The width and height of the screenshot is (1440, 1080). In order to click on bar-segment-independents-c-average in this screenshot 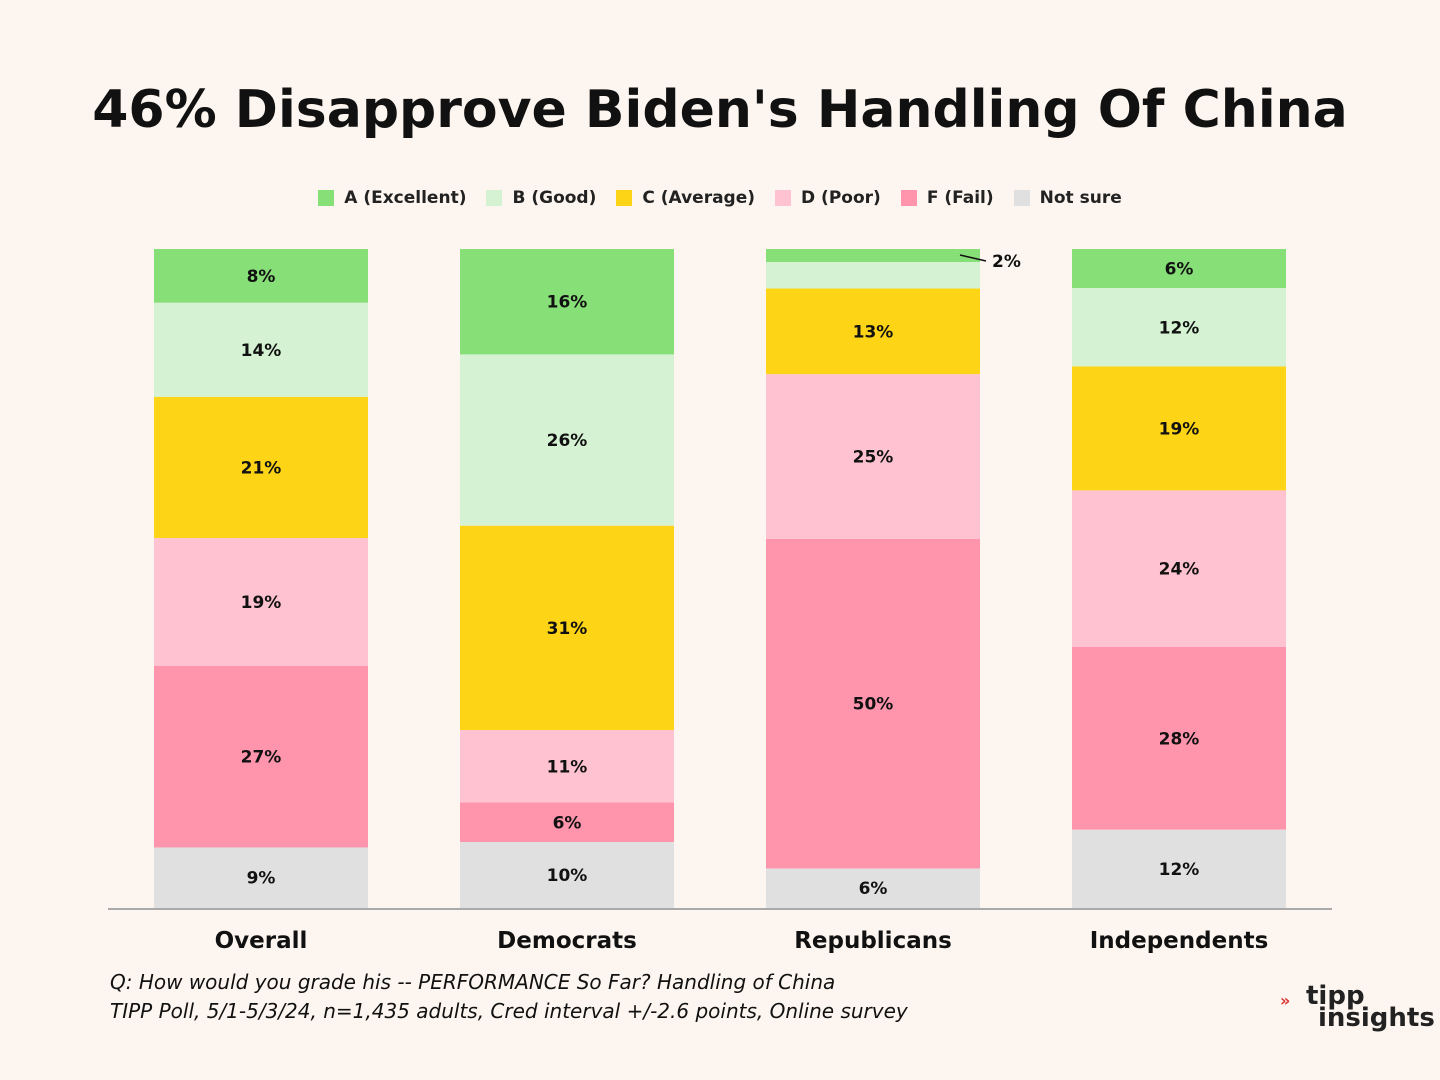, I will do `click(1179, 428)`.